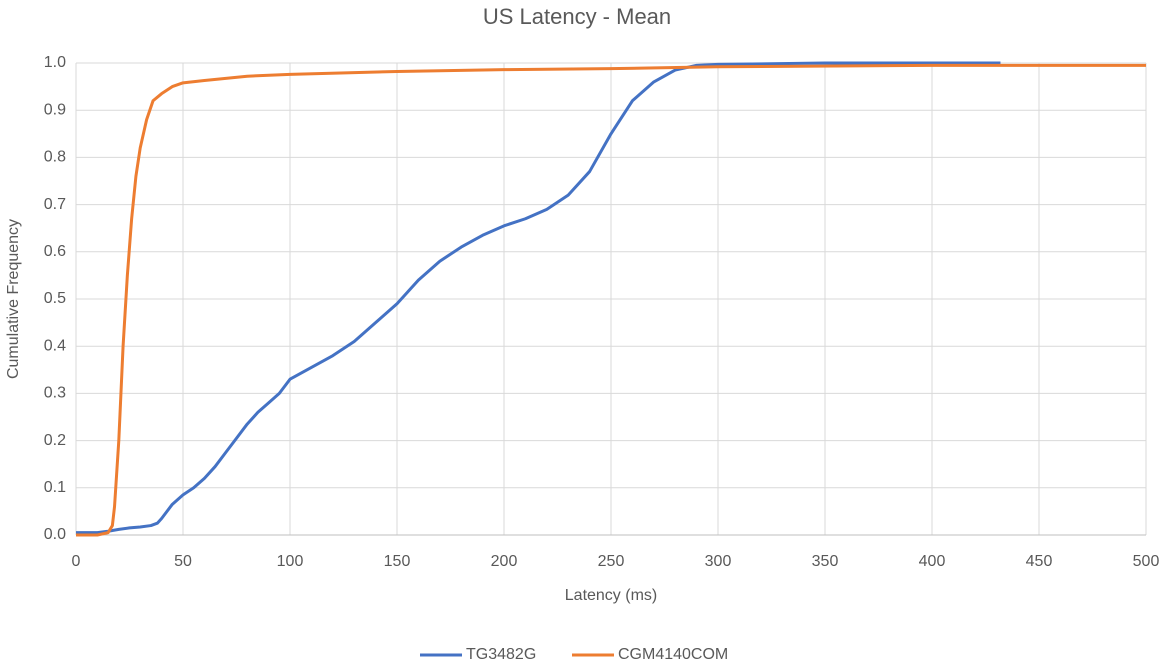 This screenshot has width=1168, height=669. Describe the element at coordinates (55, 345) in the screenshot. I see `y-tick-label: 0.4` at that location.